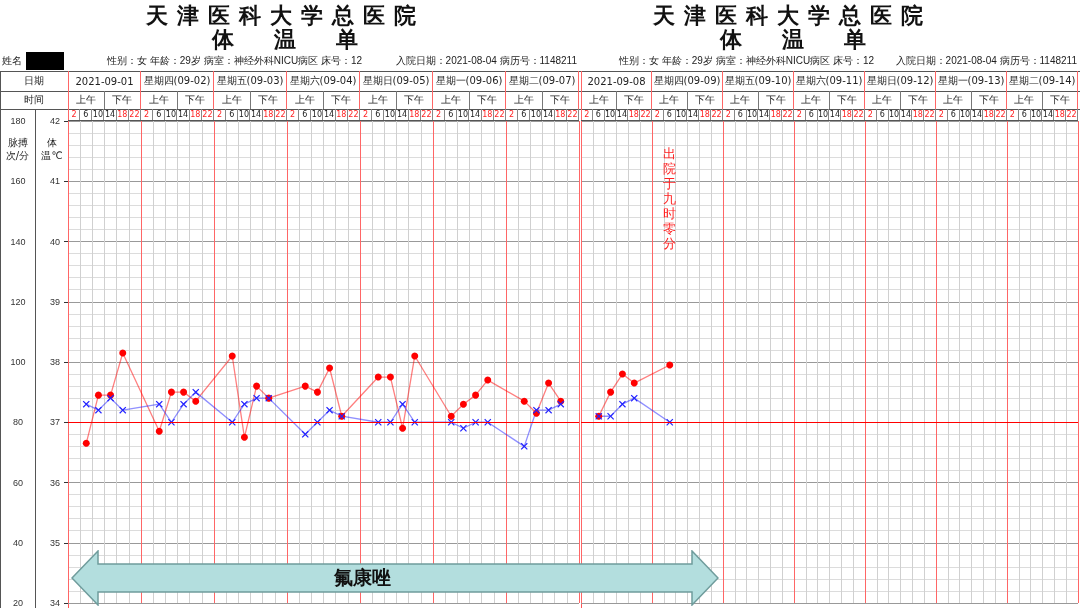 Image resolution: width=1080 pixels, height=608 pixels. I want to click on text: 日期, so click(34, 81).